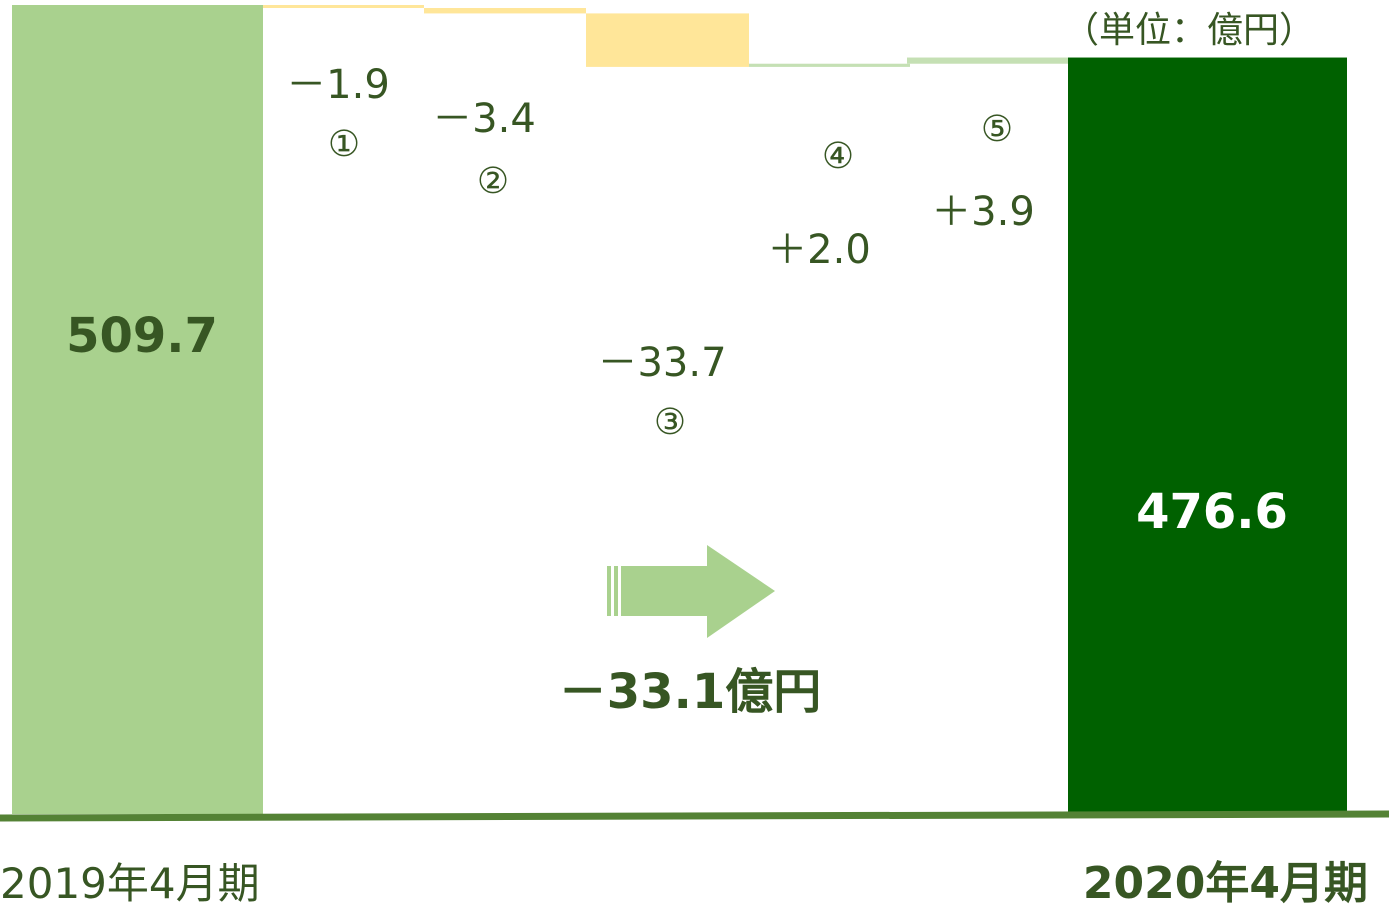  I want to click on bar-step-4-value-label: ＋2.0, so click(819, 250).